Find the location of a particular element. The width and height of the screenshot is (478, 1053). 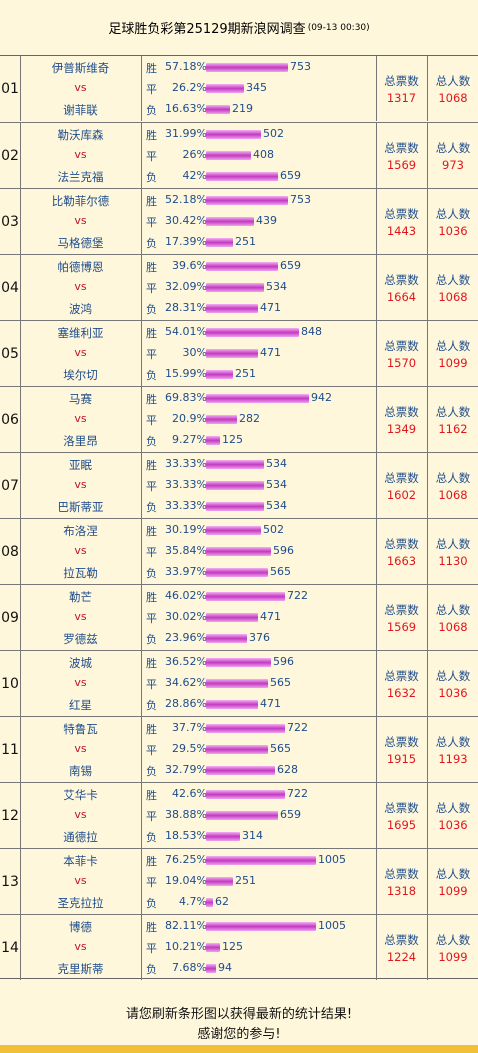

away-team: 法兰克福 is located at coordinates (80, 177).